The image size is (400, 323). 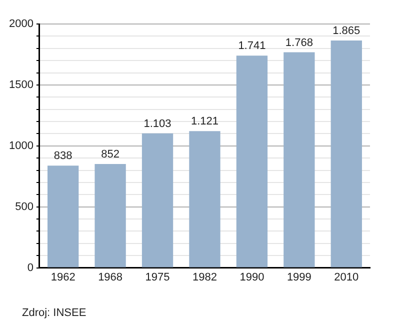 What do you see at coordinates (63, 156) in the screenshot?
I see `data-label: 838` at bounding box center [63, 156].